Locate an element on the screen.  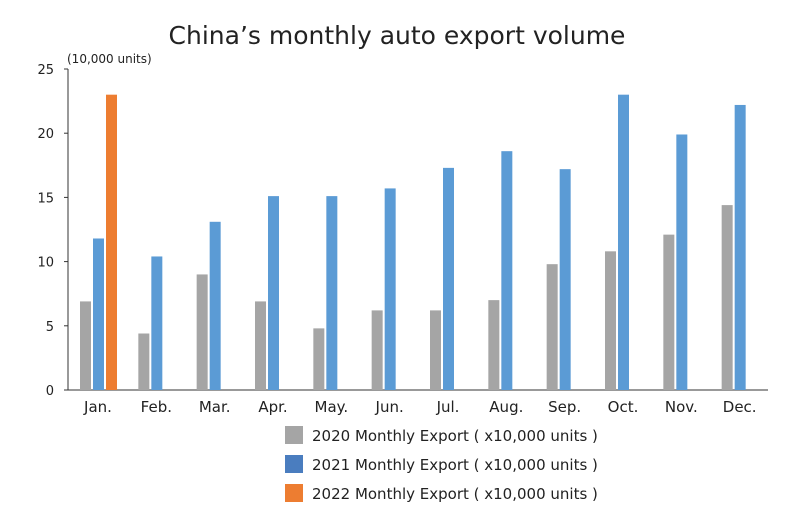
x-tick-label: Jan. is located at coordinates (97, 407).